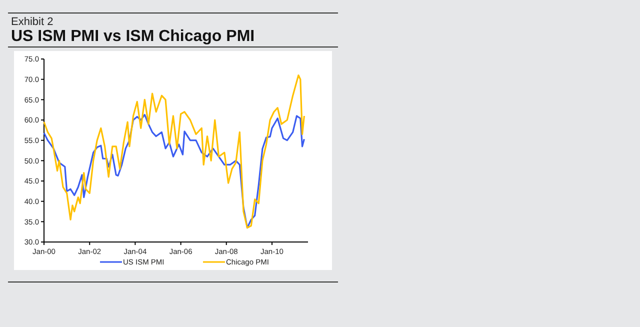 The image size is (640, 327). What do you see at coordinates (174, 171) in the screenshot?
I see `line-series` at bounding box center [174, 171].